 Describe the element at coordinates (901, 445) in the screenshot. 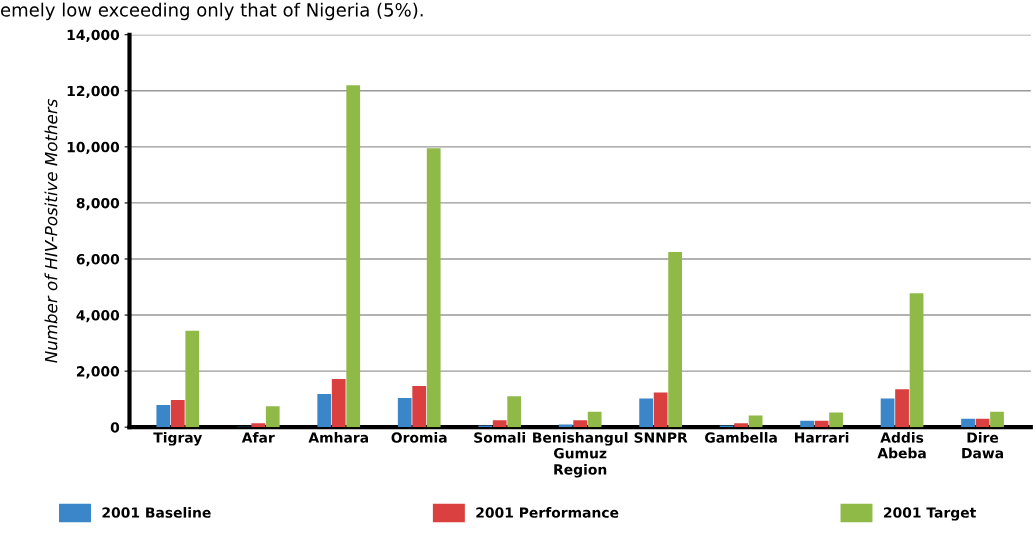

I see `x-tick-label: Addis Abeba` at that location.